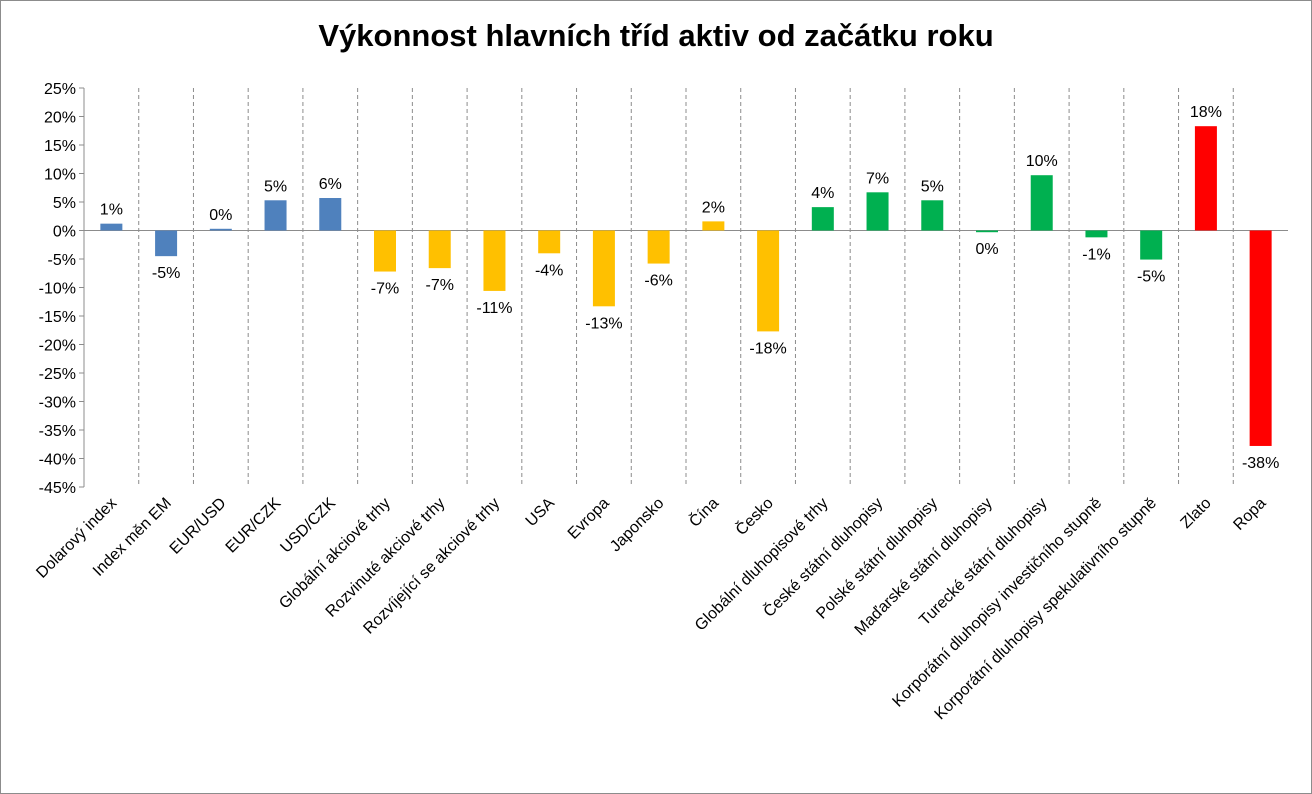 The image size is (1312, 794). What do you see at coordinates (637, 525) in the screenshot?
I see `x-tick-label: Japonsko` at bounding box center [637, 525].